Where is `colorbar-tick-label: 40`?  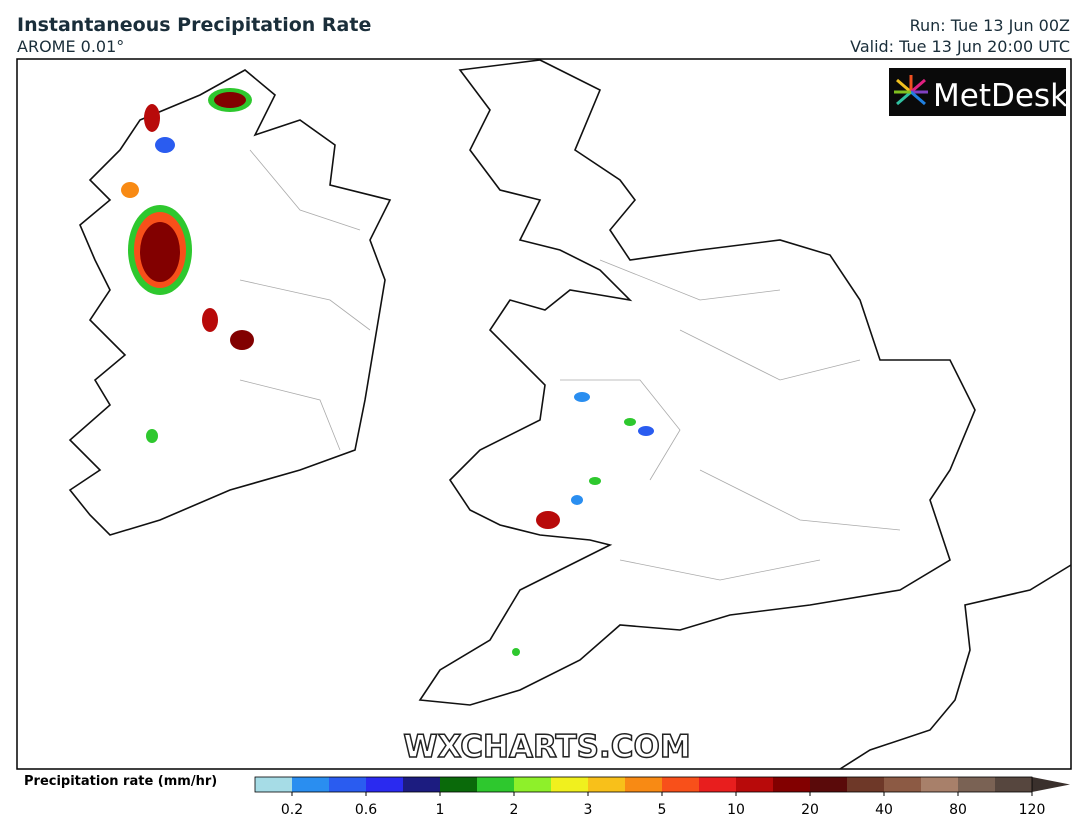 colorbar-tick-label: 40 is located at coordinates (884, 810).